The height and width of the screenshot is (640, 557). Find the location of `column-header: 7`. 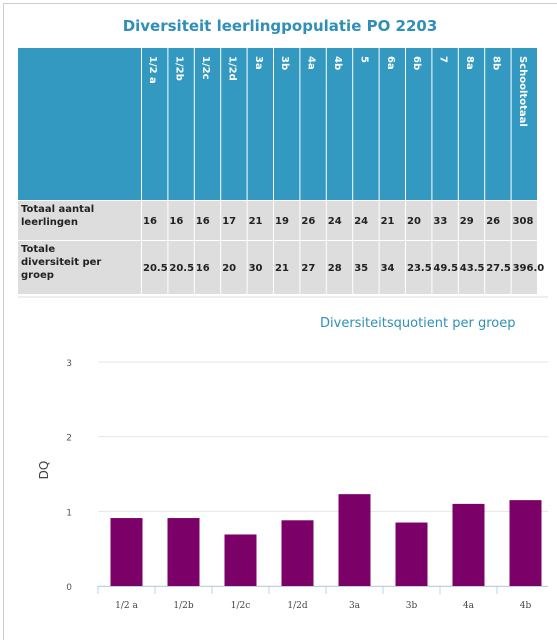

column-header: 7 is located at coordinates (443, 59).